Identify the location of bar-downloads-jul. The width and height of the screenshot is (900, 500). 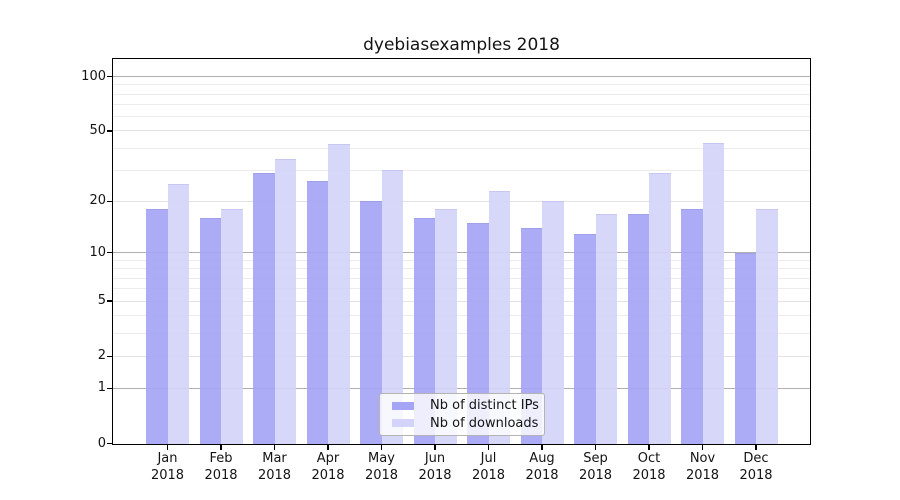
(499, 317).